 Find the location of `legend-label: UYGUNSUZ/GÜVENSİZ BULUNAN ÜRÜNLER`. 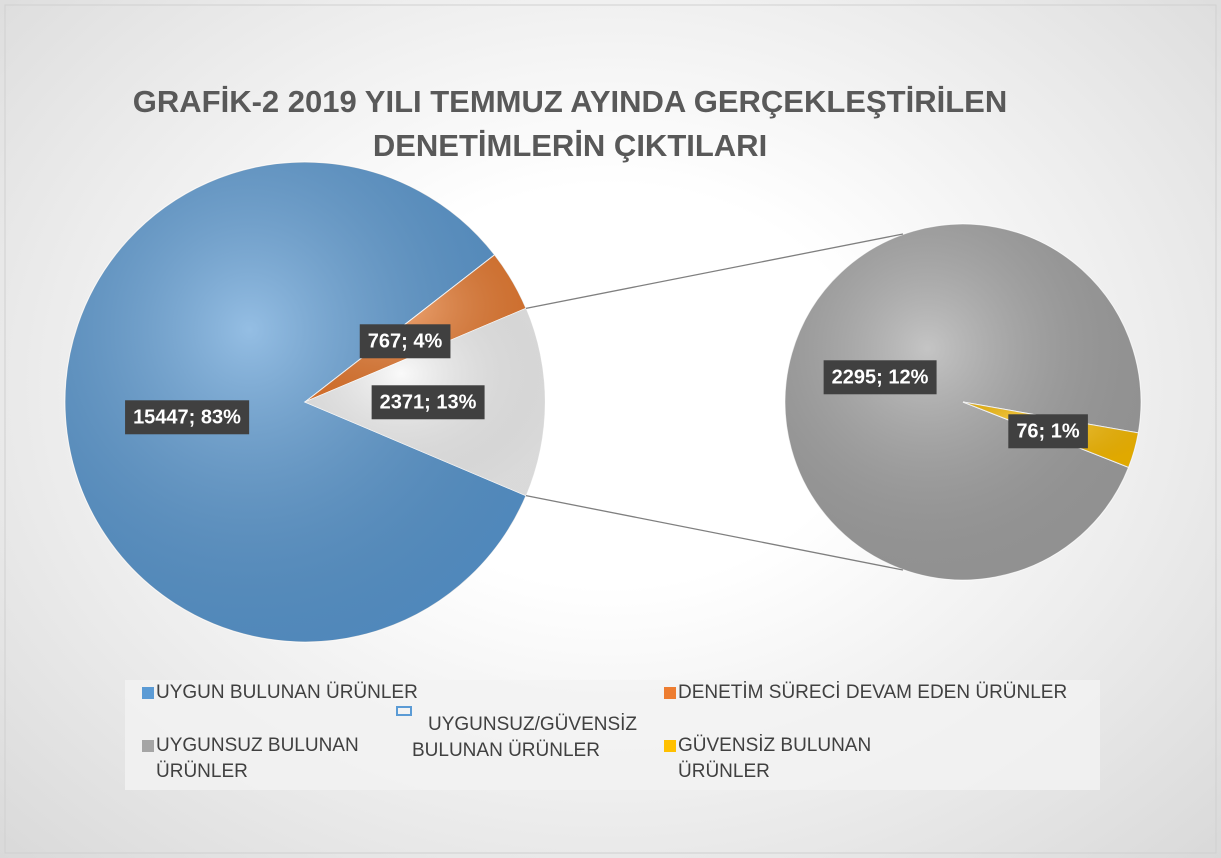

legend-label: UYGUNSUZ/GÜVENSİZ BULUNAN ÜRÜNLER is located at coordinates (525, 737).